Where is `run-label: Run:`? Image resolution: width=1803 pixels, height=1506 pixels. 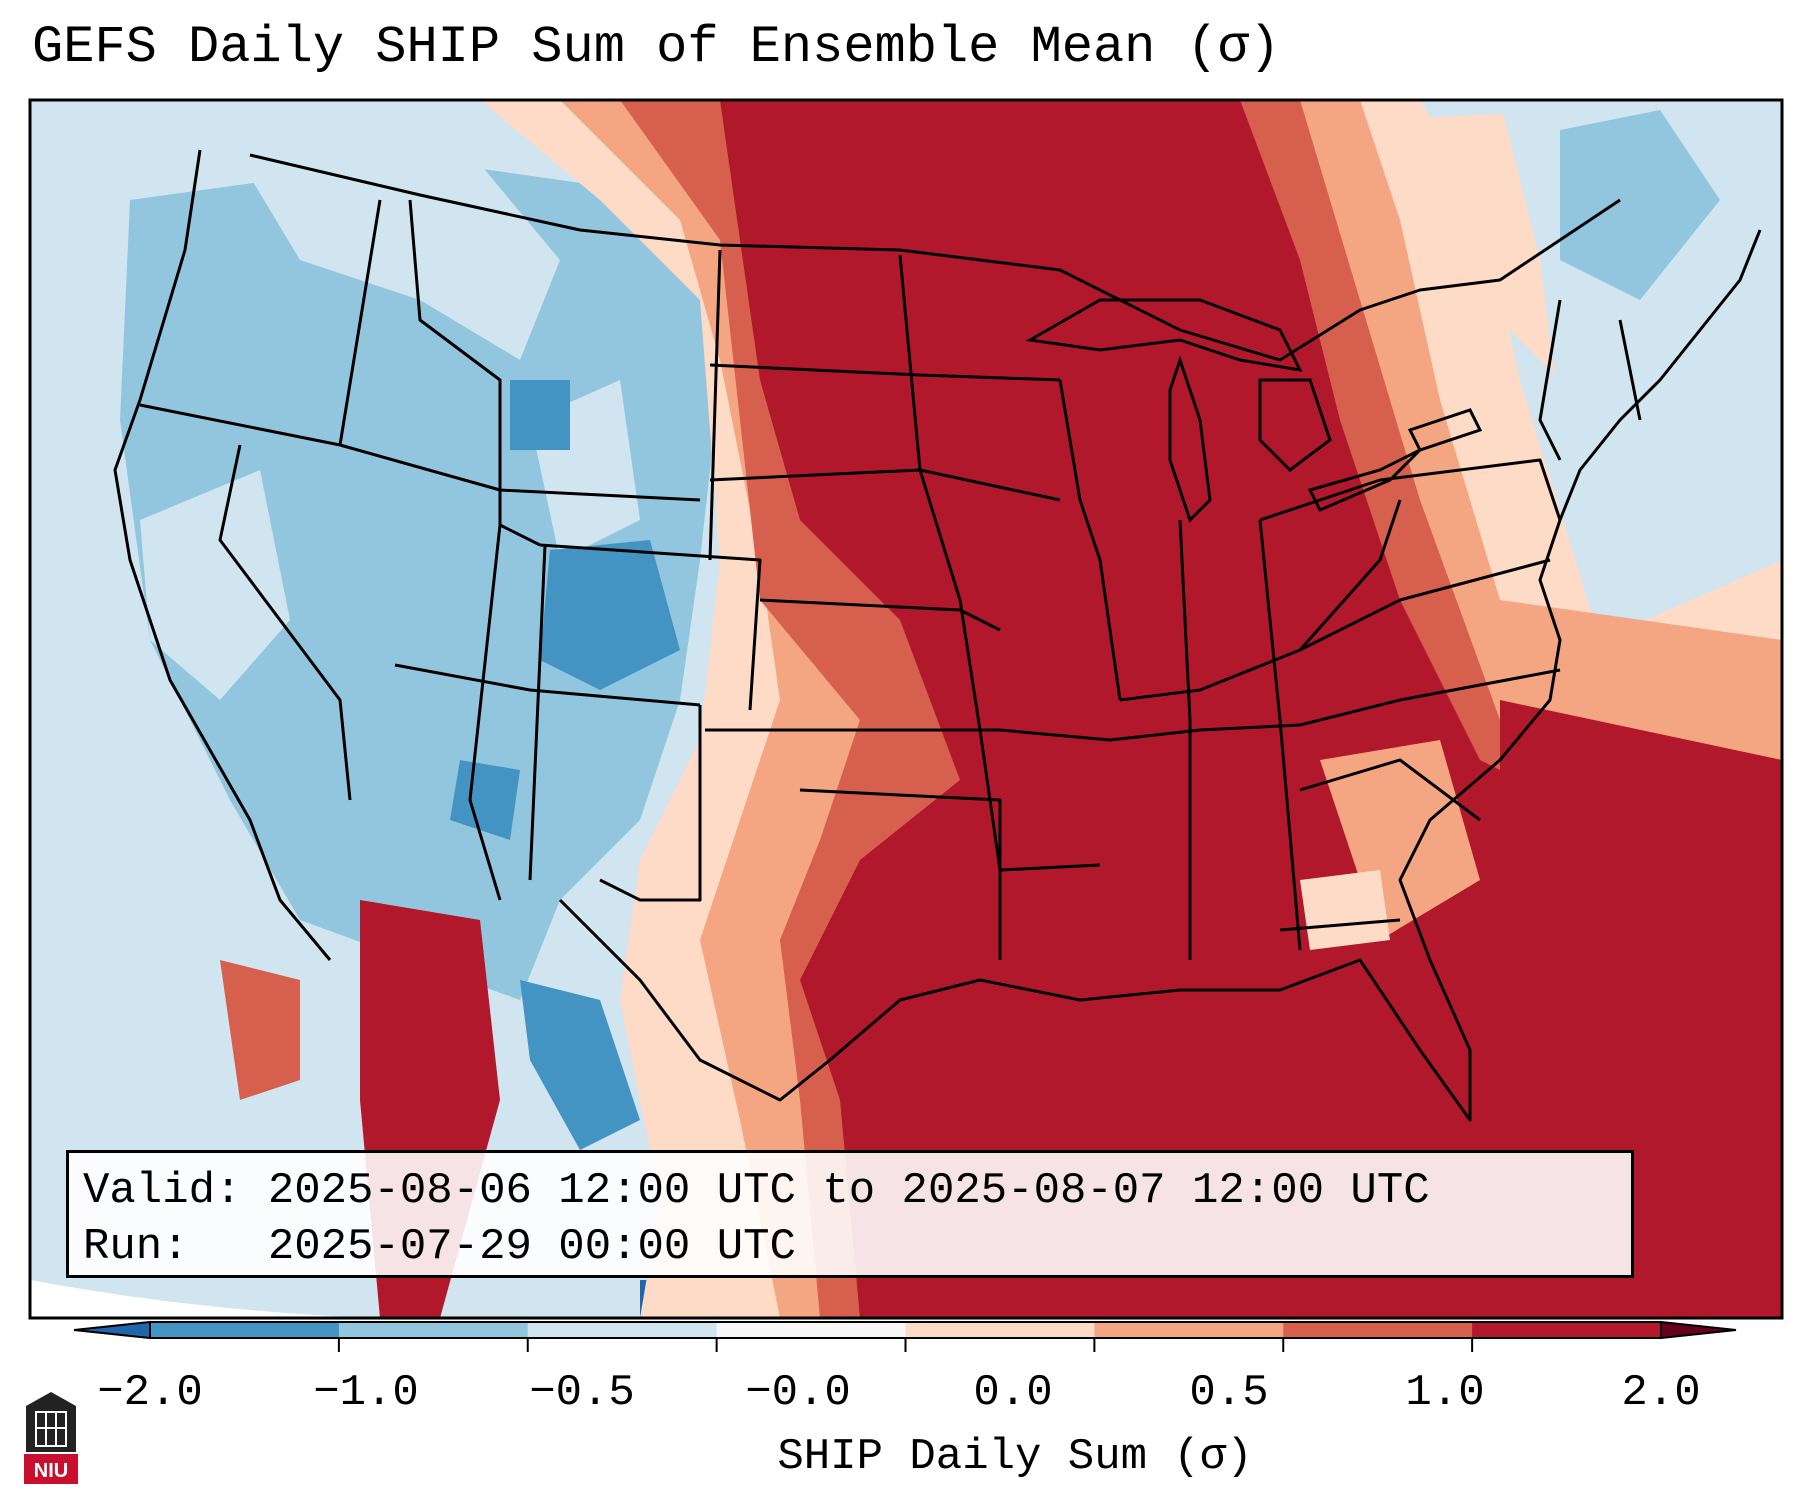 run-label: Run: is located at coordinates (136, 1247).